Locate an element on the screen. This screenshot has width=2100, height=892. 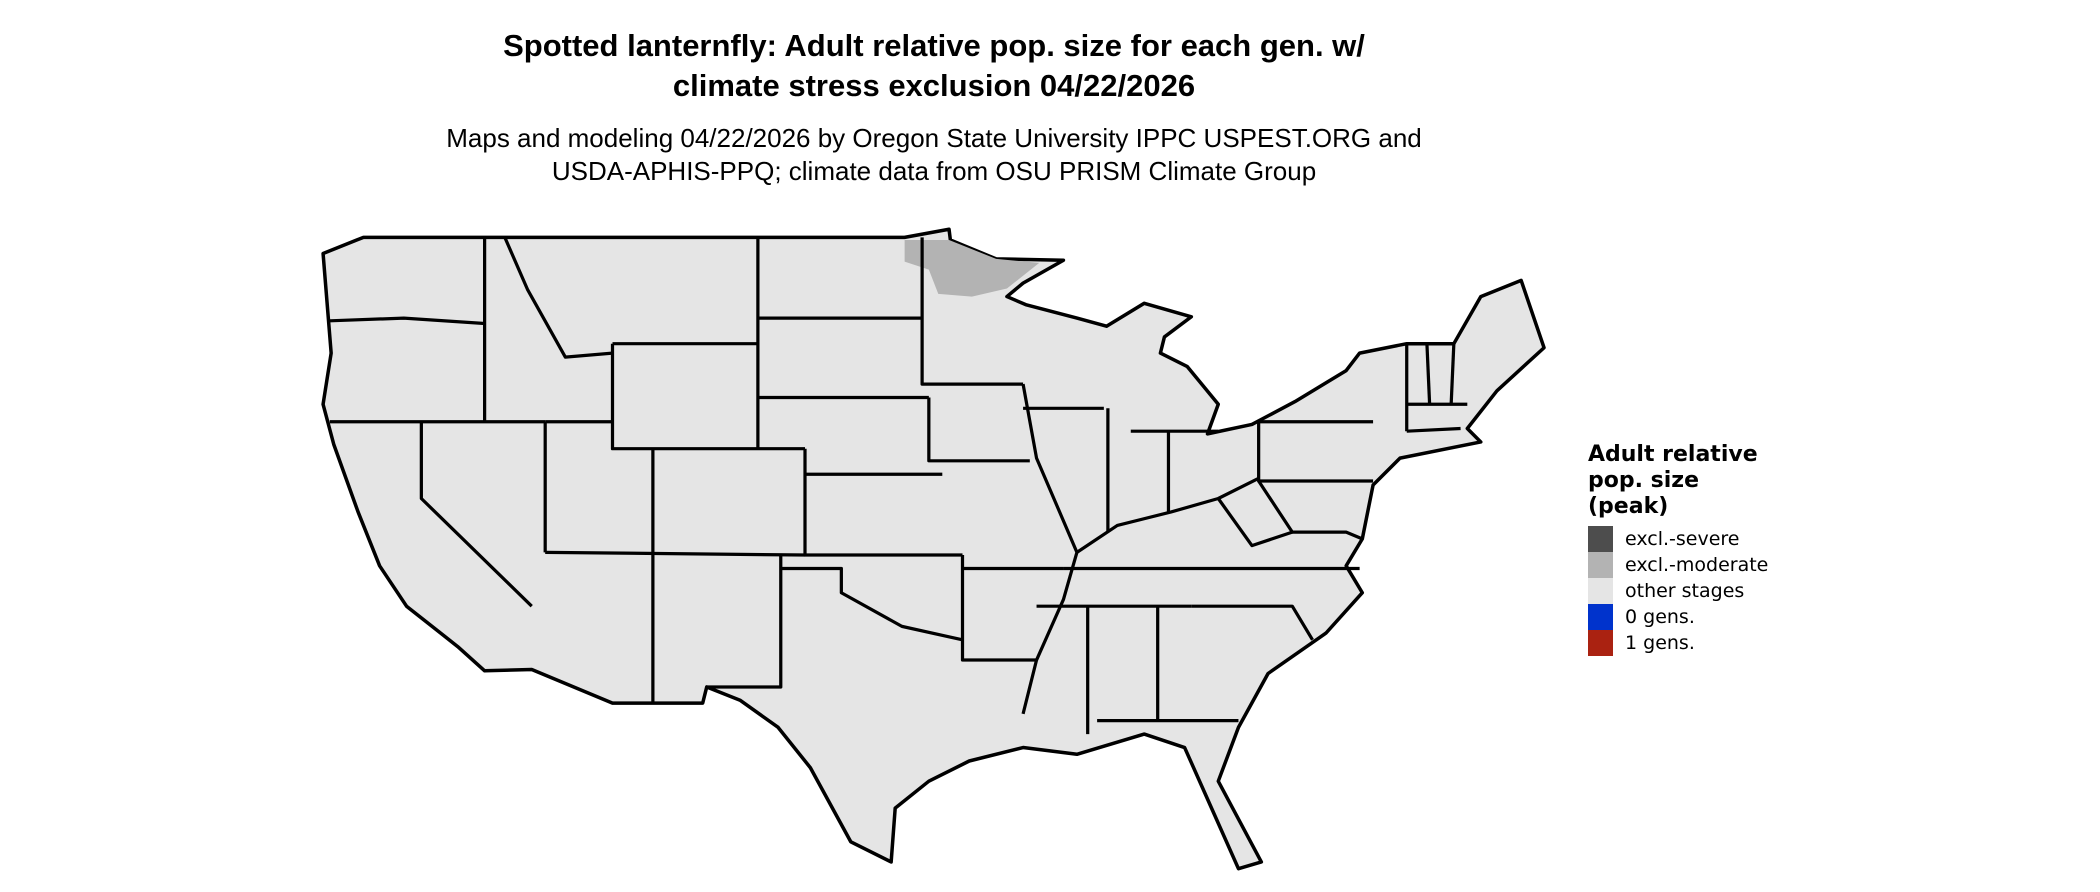
legend-label: 0 gens. is located at coordinates (1660, 617).